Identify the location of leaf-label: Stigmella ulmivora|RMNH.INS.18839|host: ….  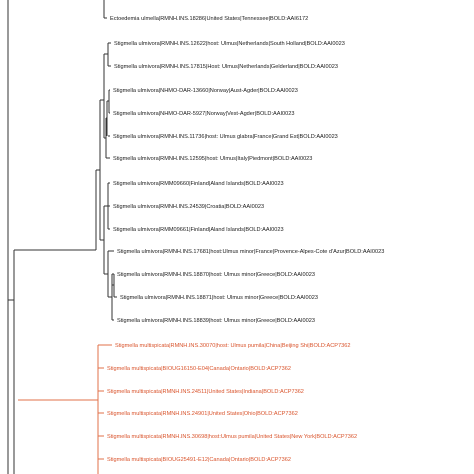
(216, 321).